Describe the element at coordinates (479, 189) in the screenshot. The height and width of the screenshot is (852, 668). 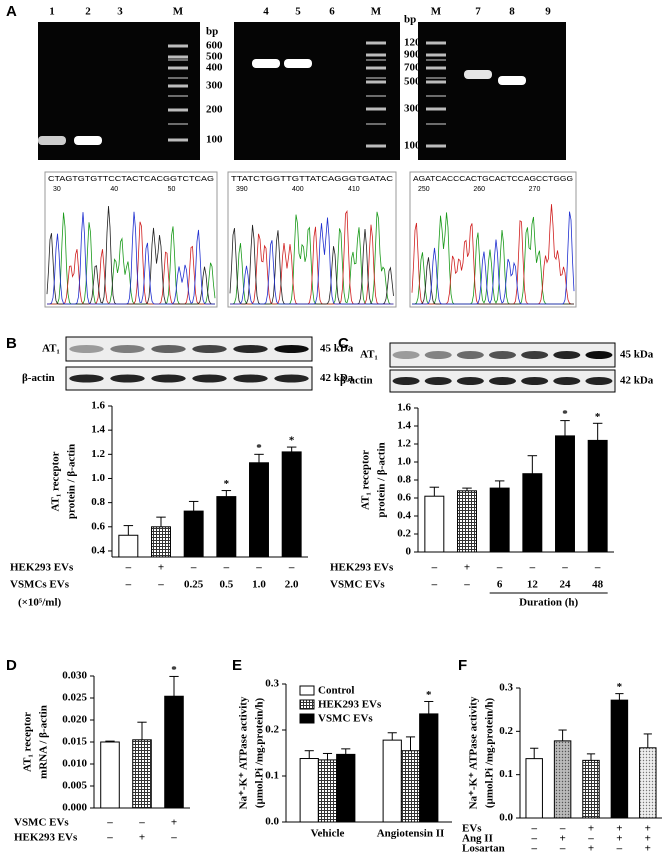
I see `sequence-position: 260` at that location.